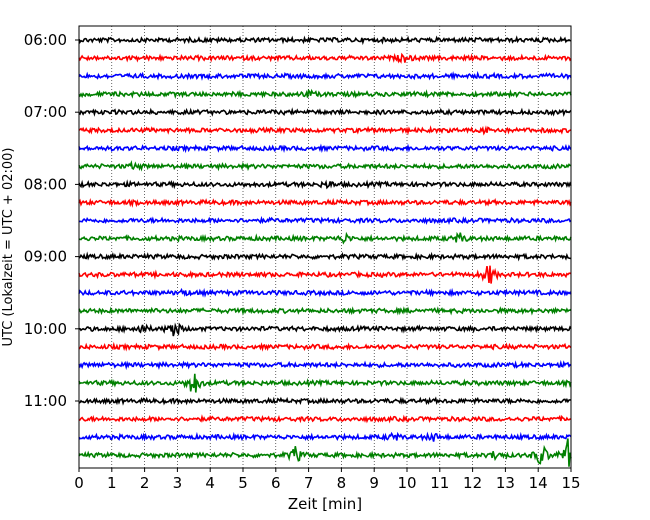  Describe the element at coordinates (570, 483) in the screenshot. I see `x-tick-label: 15` at that location.